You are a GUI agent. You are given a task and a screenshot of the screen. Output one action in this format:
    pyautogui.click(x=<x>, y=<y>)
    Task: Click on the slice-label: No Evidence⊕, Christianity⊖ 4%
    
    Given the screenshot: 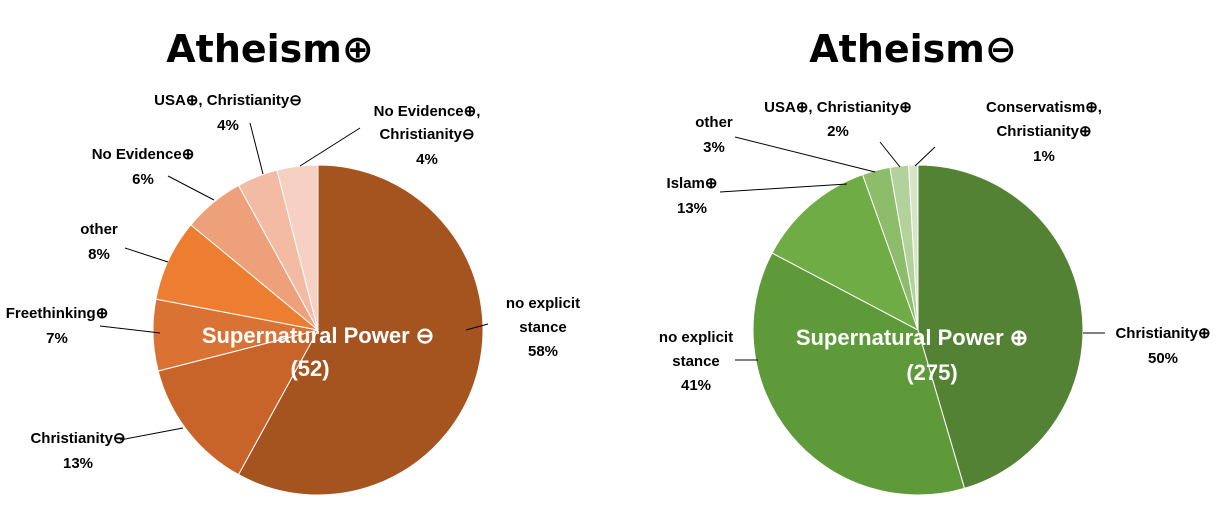 What is the action you would take?
    pyautogui.click(x=427, y=135)
    